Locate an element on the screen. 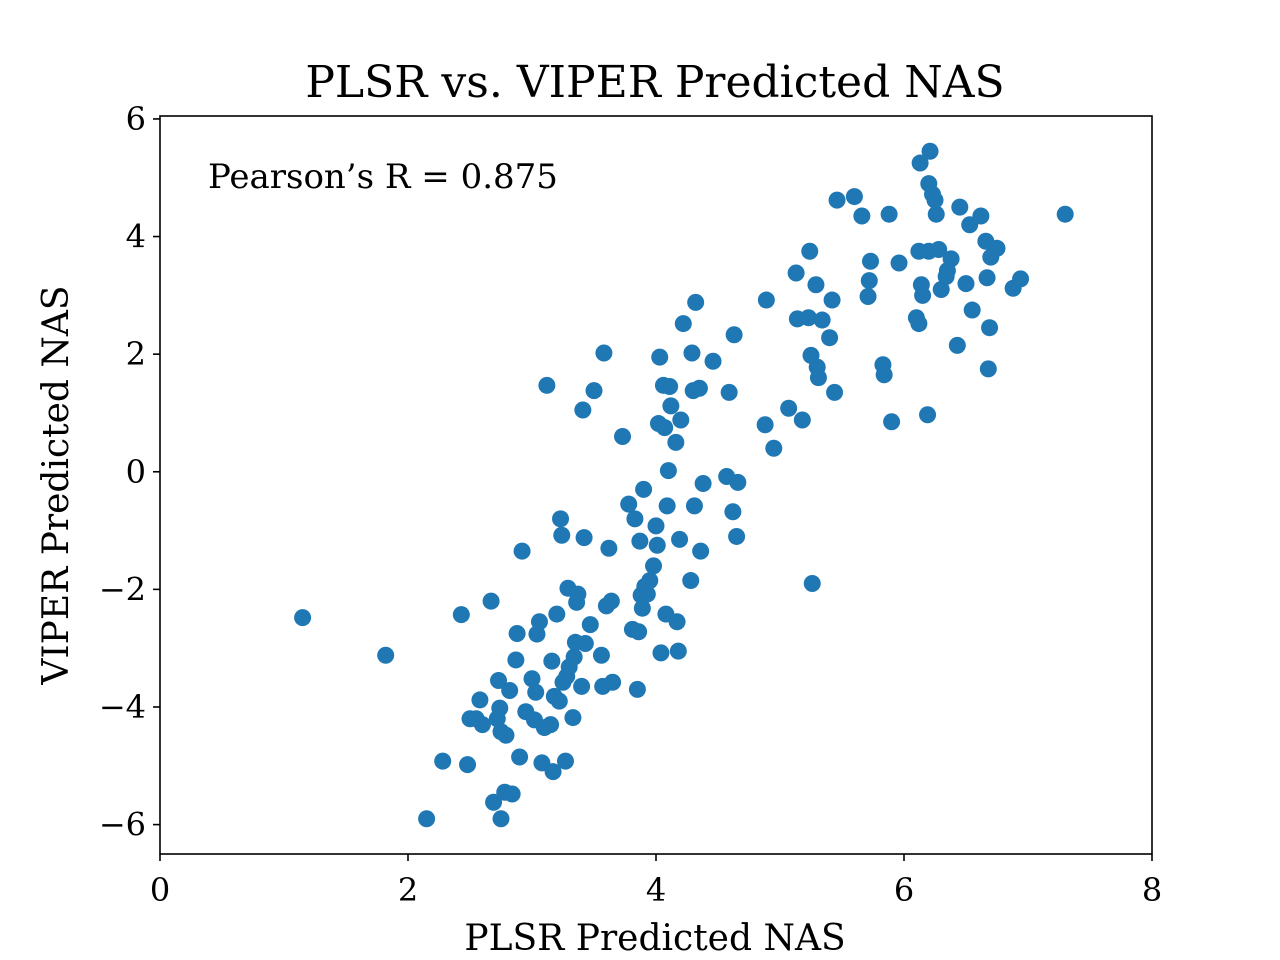 The image size is (1280, 960). y-tick-label: 0 is located at coordinates (136, 472).